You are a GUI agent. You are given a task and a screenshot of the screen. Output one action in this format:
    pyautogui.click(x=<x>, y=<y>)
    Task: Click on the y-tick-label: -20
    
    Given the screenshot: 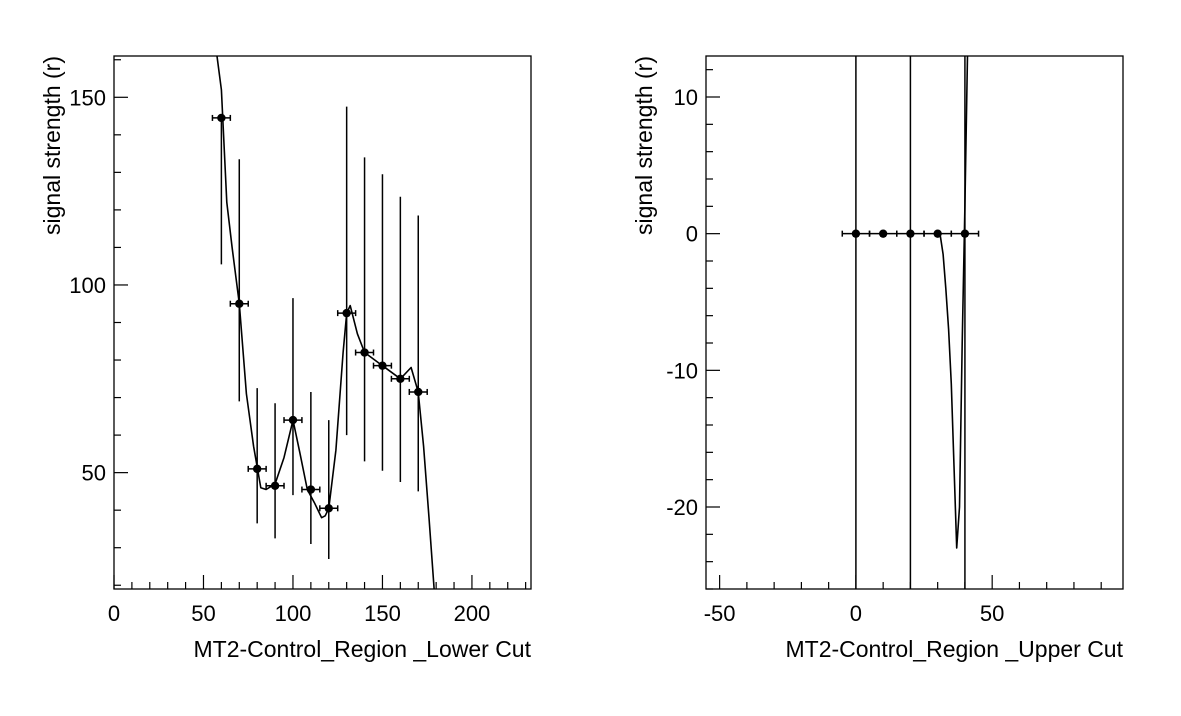 What is the action you would take?
    pyautogui.click(x=682, y=507)
    